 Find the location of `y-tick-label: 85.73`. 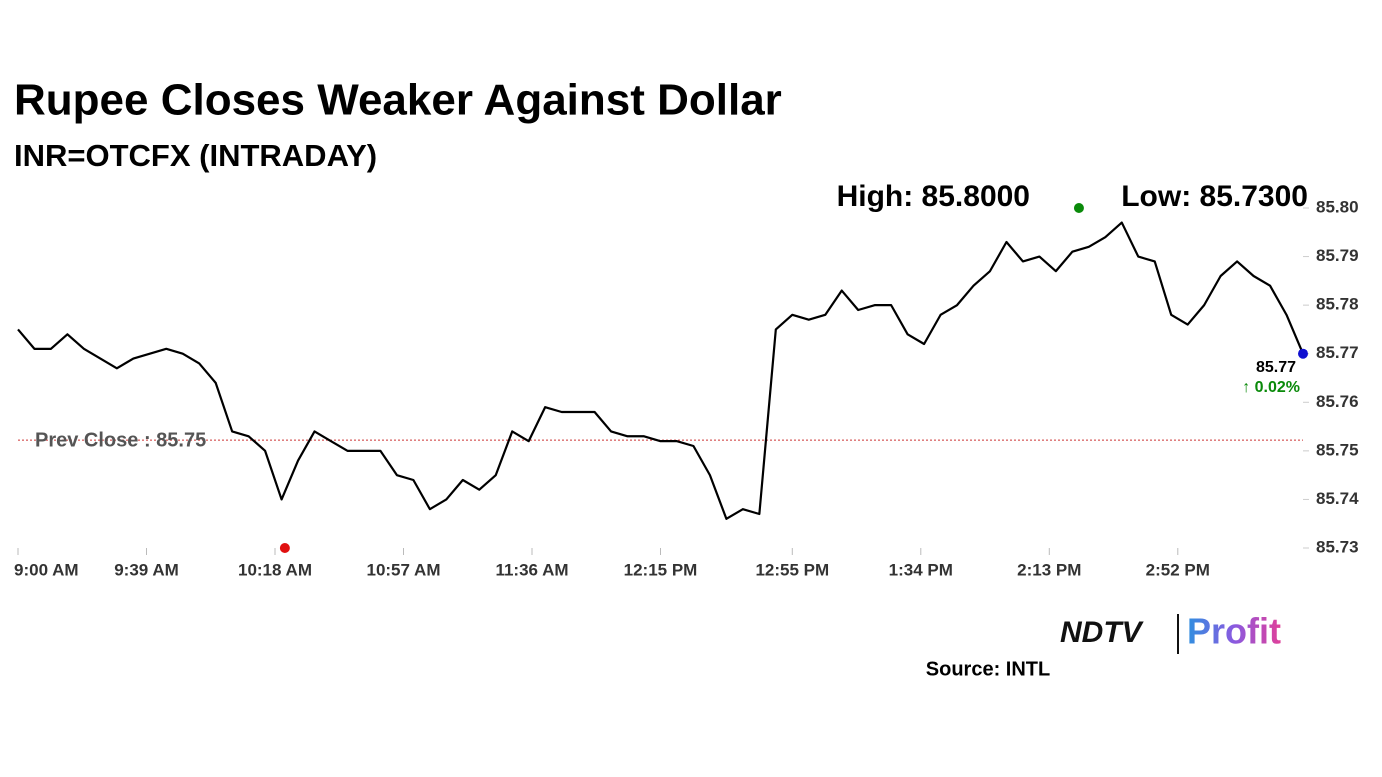

y-tick-label: 85.73 is located at coordinates (1337, 546).